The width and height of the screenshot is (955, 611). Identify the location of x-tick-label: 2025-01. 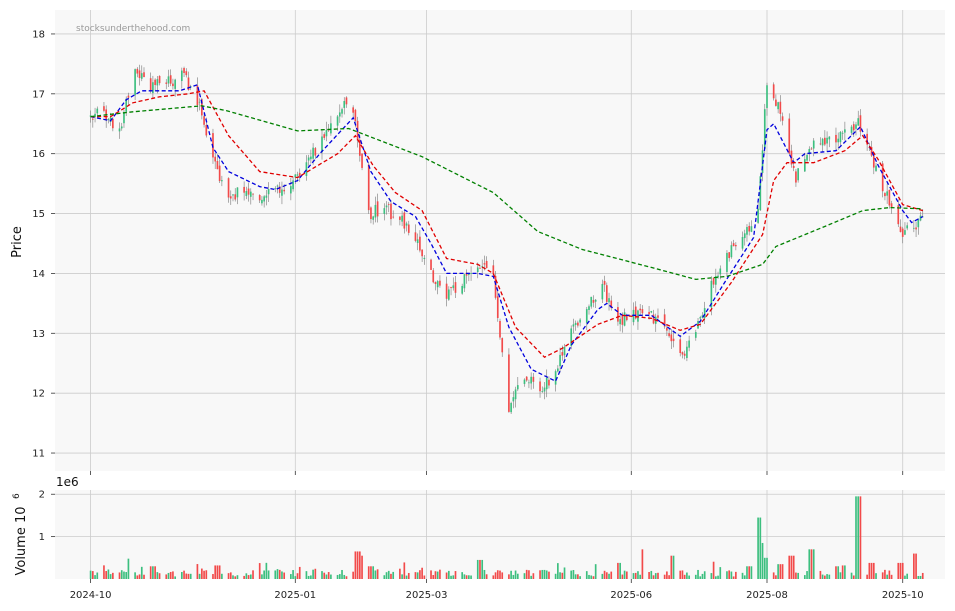
(295, 595).